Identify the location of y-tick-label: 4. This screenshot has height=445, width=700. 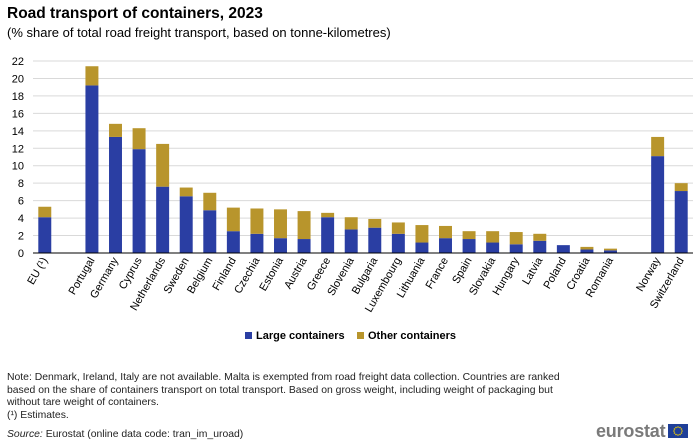
(21, 219).